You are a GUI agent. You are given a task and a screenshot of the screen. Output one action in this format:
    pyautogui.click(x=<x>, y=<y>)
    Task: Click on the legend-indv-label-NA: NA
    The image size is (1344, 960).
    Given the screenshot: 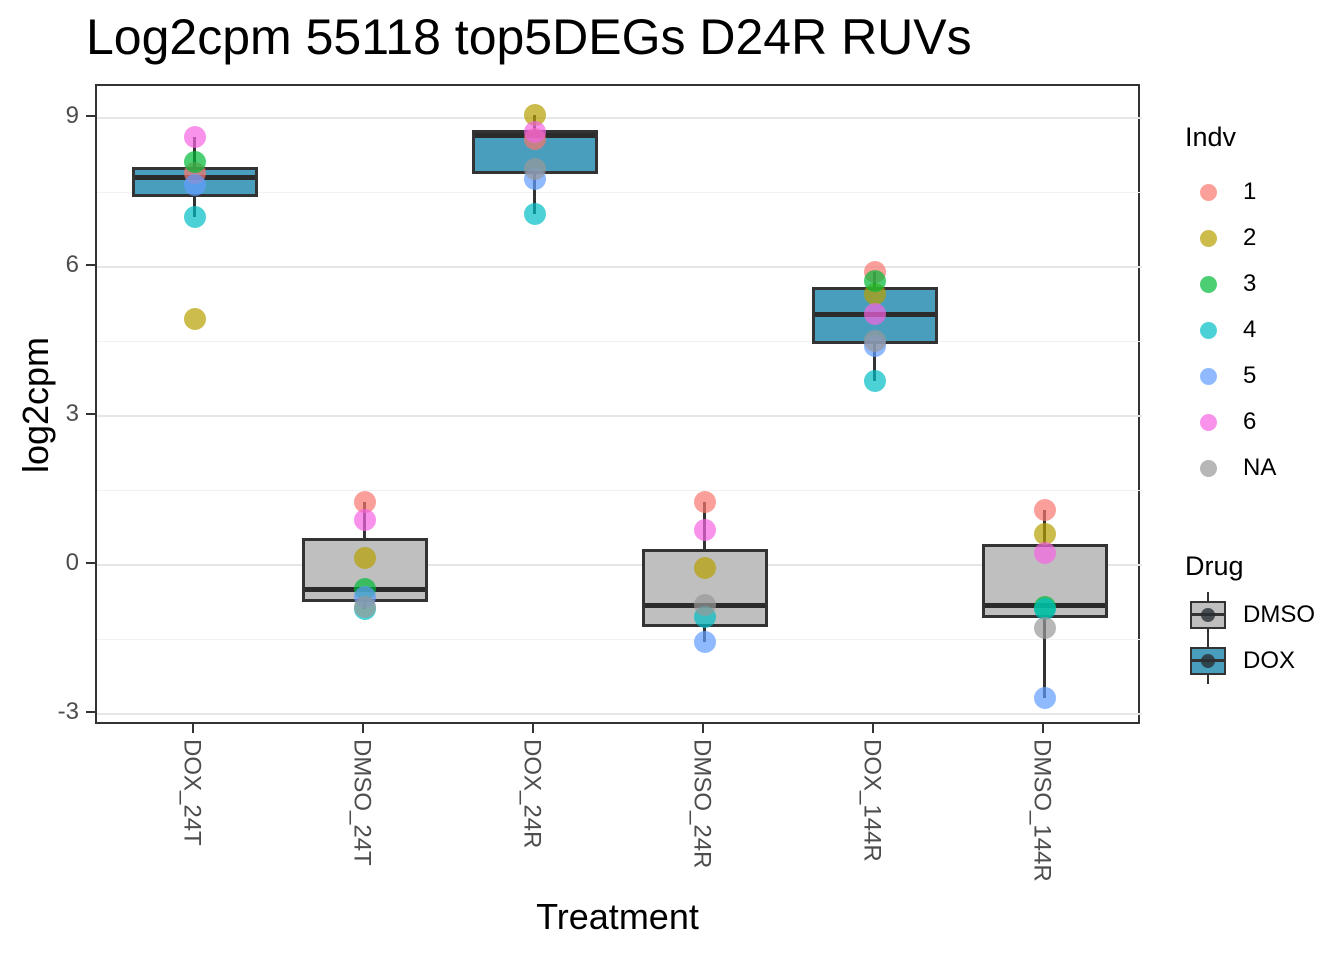 What is the action you would take?
    pyautogui.click(x=1260, y=467)
    